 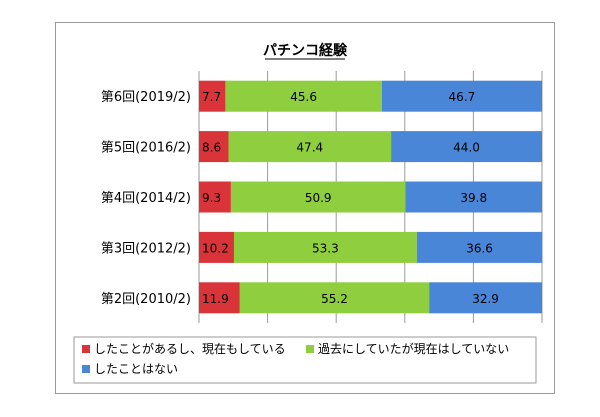 I want to click on legend-box, so click(x=305, y=360).